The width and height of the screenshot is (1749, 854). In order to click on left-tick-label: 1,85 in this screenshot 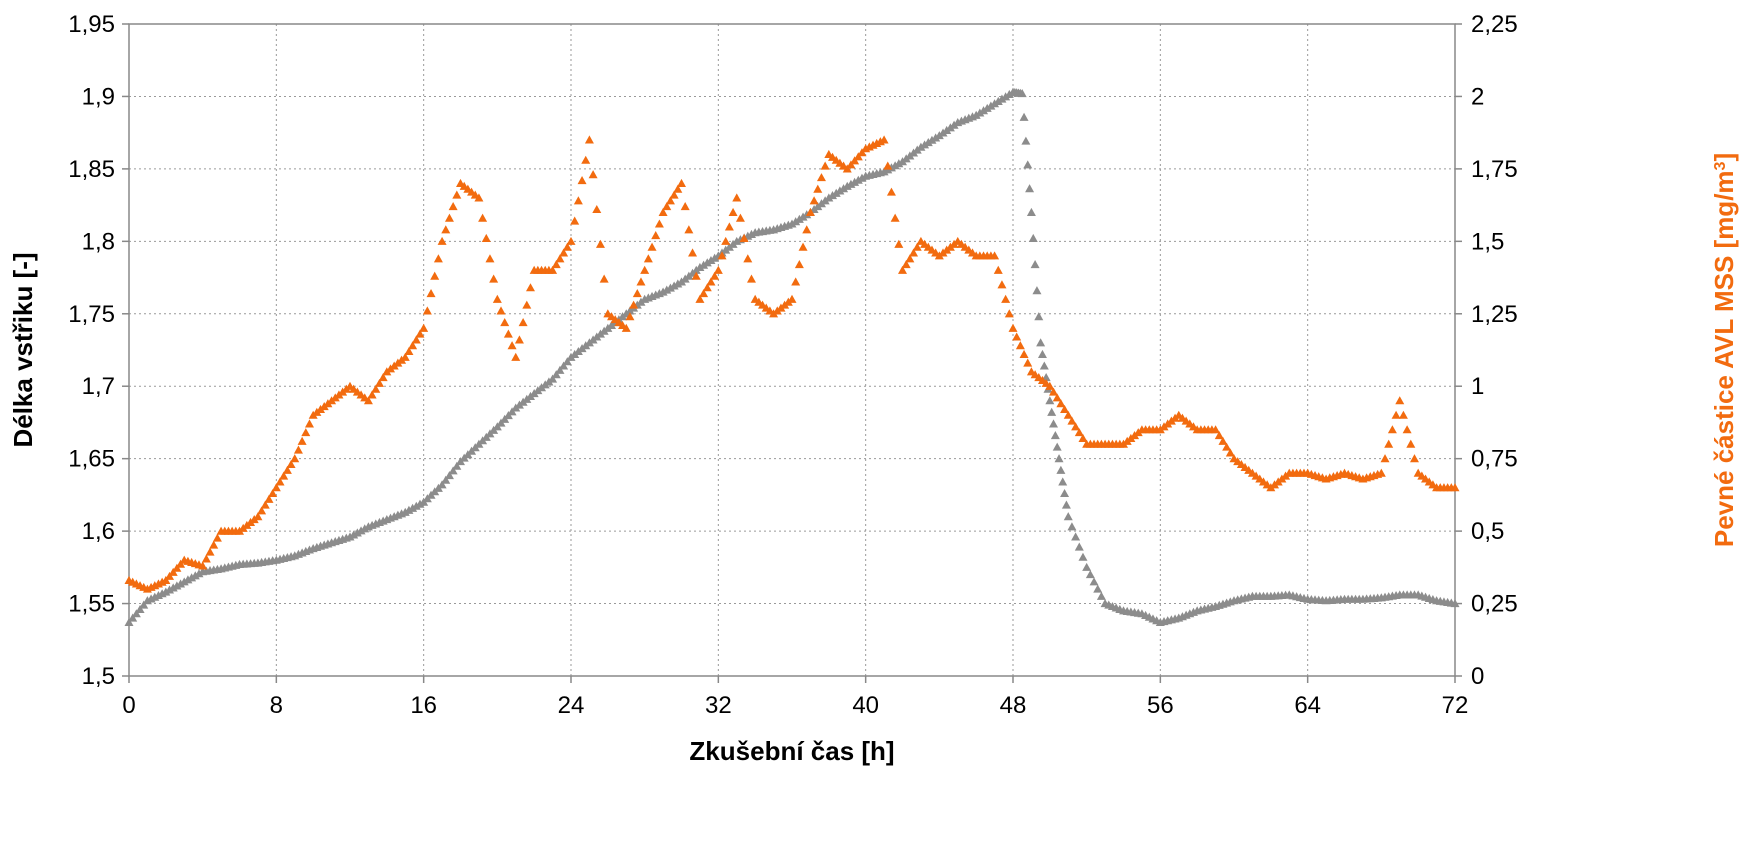, I will do `click(91, 169)`.